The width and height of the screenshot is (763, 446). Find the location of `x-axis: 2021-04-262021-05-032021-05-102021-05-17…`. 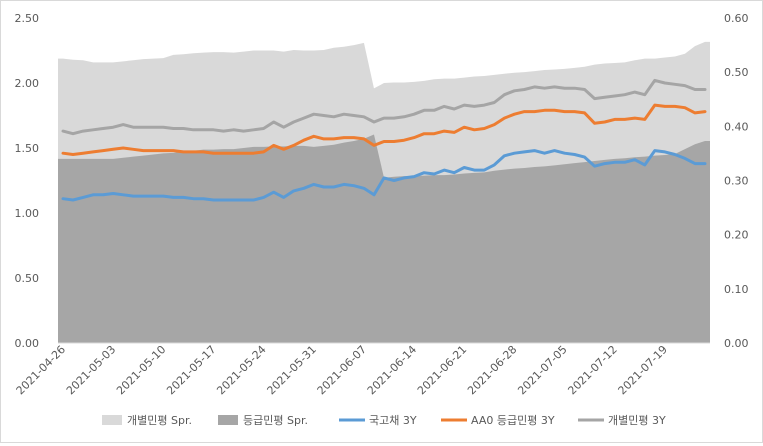

x-axis: 2021-04-262021-05-032021-05-102021-05-17… is located at coordinates (362, 369).